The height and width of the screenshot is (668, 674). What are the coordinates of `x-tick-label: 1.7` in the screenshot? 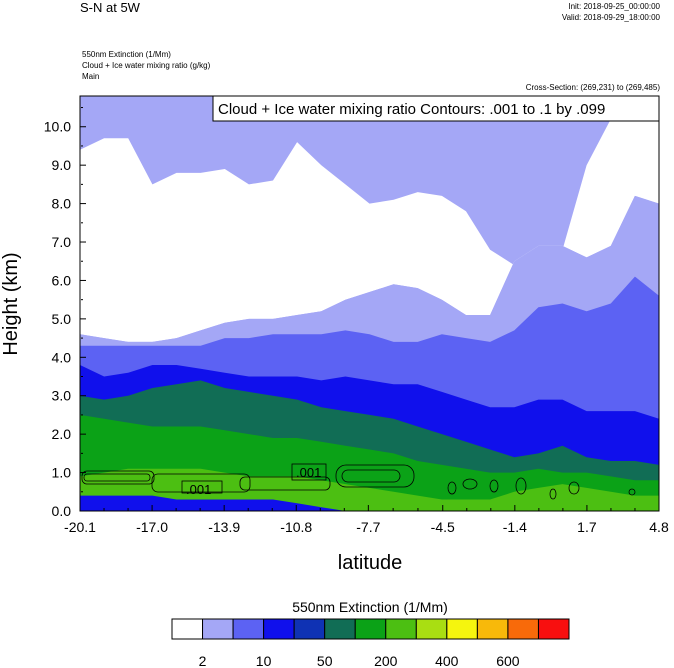 It's located at (587, 527).